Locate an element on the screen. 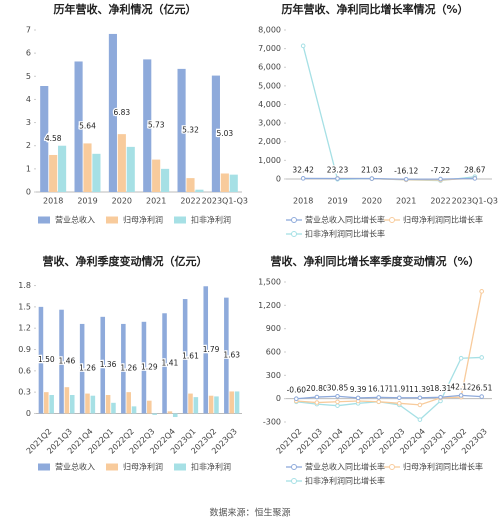 The width and height of the screenshot is (500, 524). legend-label: 营业总收入同比增长率 is located at coordinates (345, 220).